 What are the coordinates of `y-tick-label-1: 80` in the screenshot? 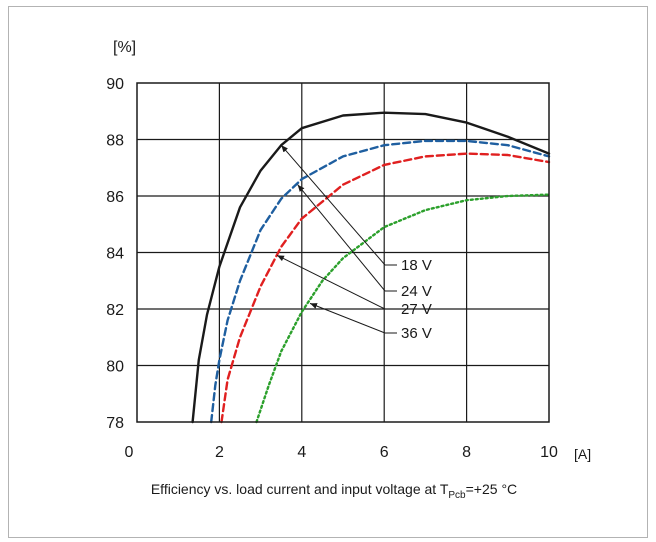 It's located at (115, 367).